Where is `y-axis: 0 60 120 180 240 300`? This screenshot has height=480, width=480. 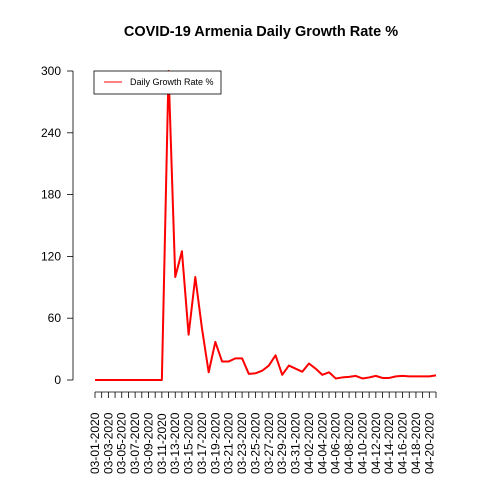
y-axis: 0 60 120 180 240 300 is located at coordinates (57, 225).